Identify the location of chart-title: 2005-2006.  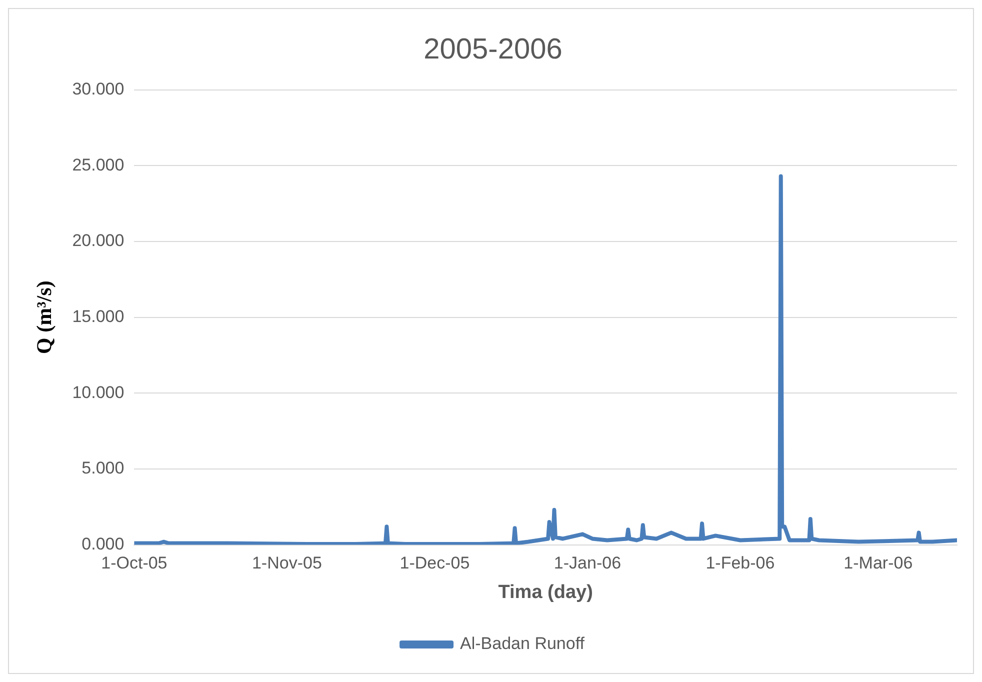
(493, 49).